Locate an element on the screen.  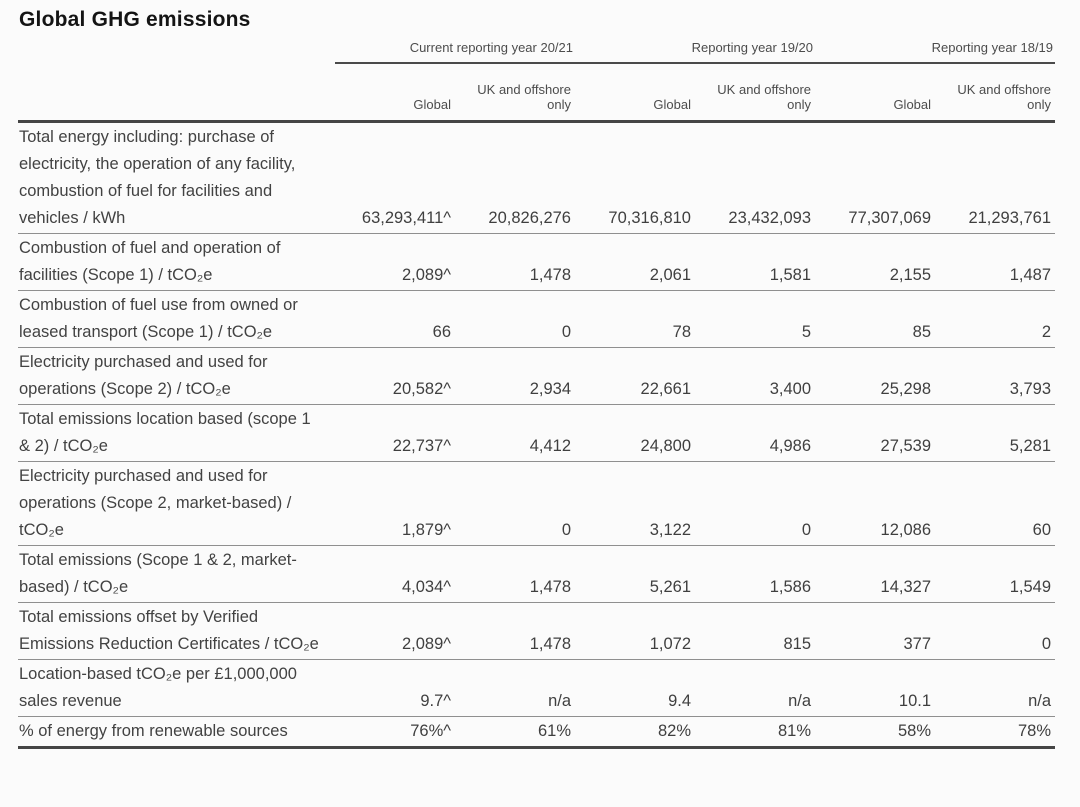
value-cell: 9.4 is located at coordinates (635, 688).